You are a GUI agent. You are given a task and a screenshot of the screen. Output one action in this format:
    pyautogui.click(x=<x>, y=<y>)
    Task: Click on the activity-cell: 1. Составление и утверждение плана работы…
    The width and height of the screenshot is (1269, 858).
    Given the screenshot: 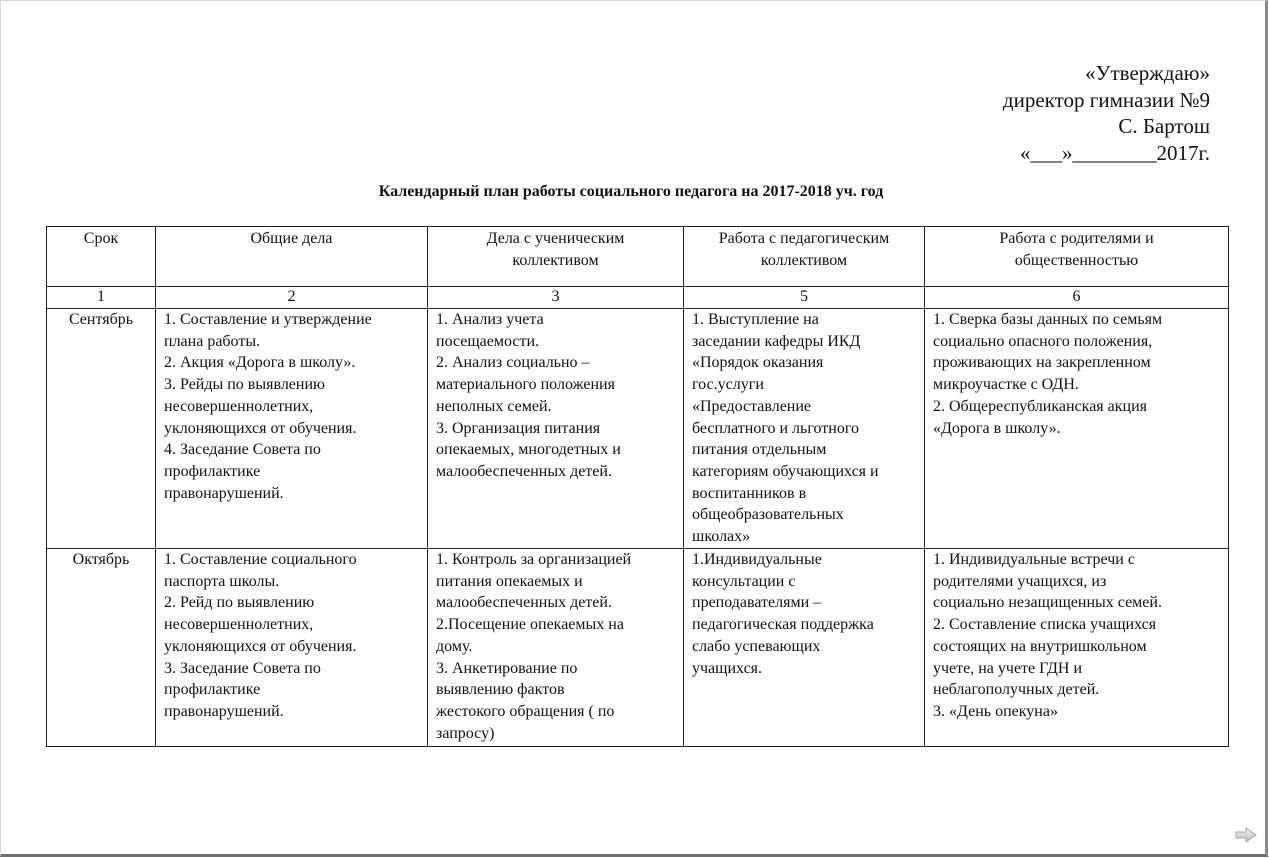 What is the action you would take?
    pyautogui.click(x=291, y=428)
    